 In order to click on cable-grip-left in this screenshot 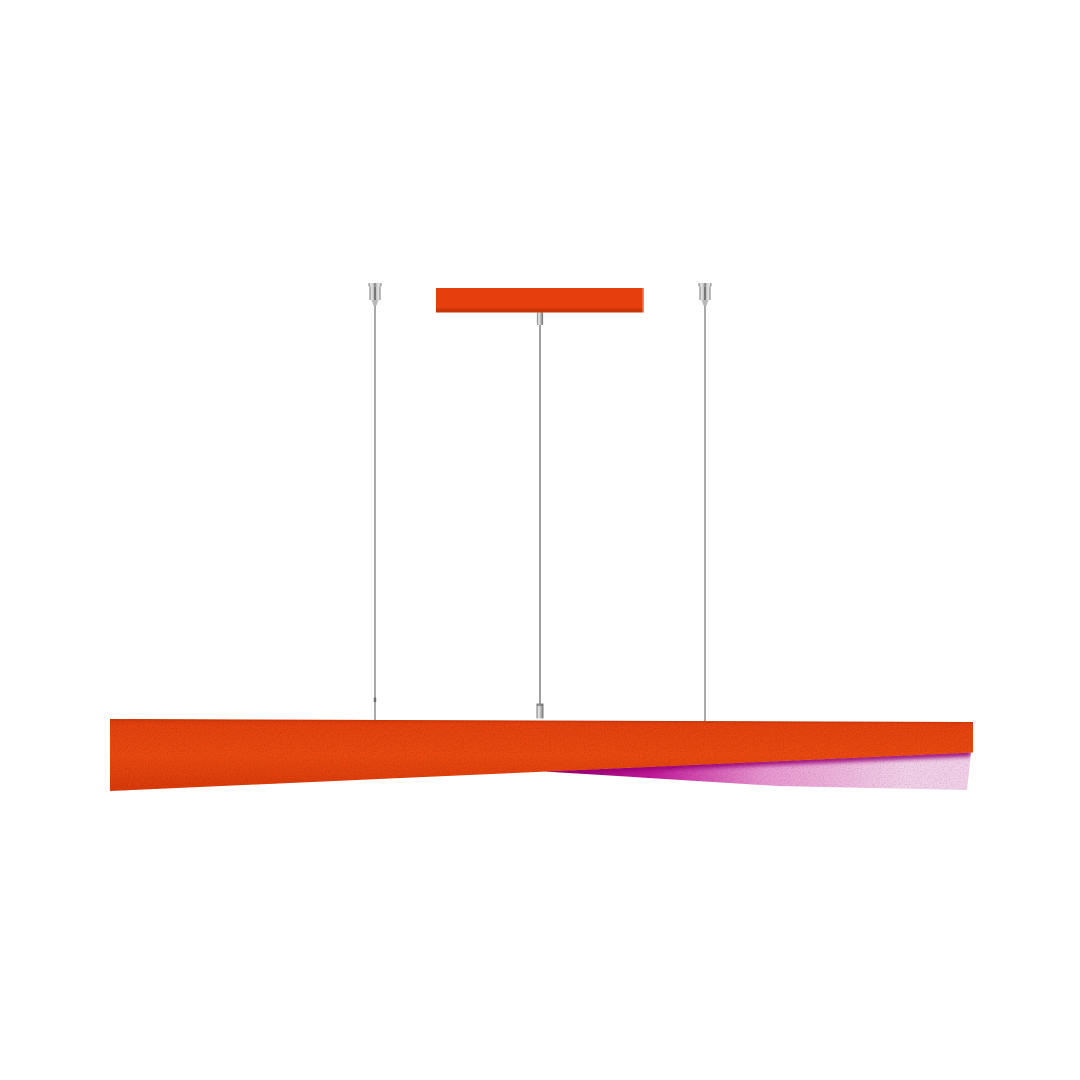, I will do `click(375, 294)`.